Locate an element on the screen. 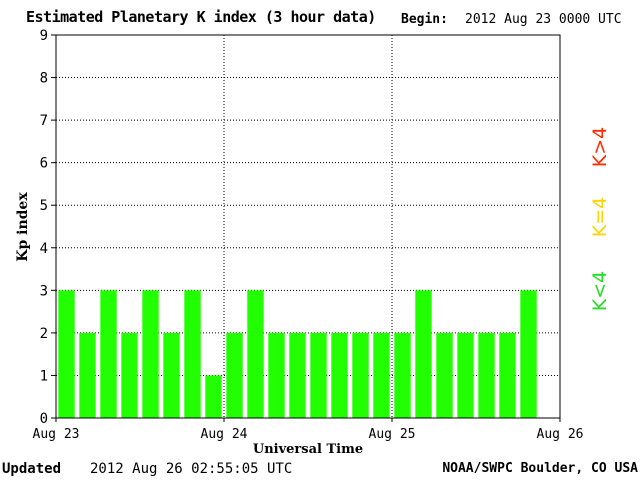 The height and width of the screenshot is (480, 640). begin-value: 2012 Aug 23 0000 UTC is located at coordinates (543, 19).